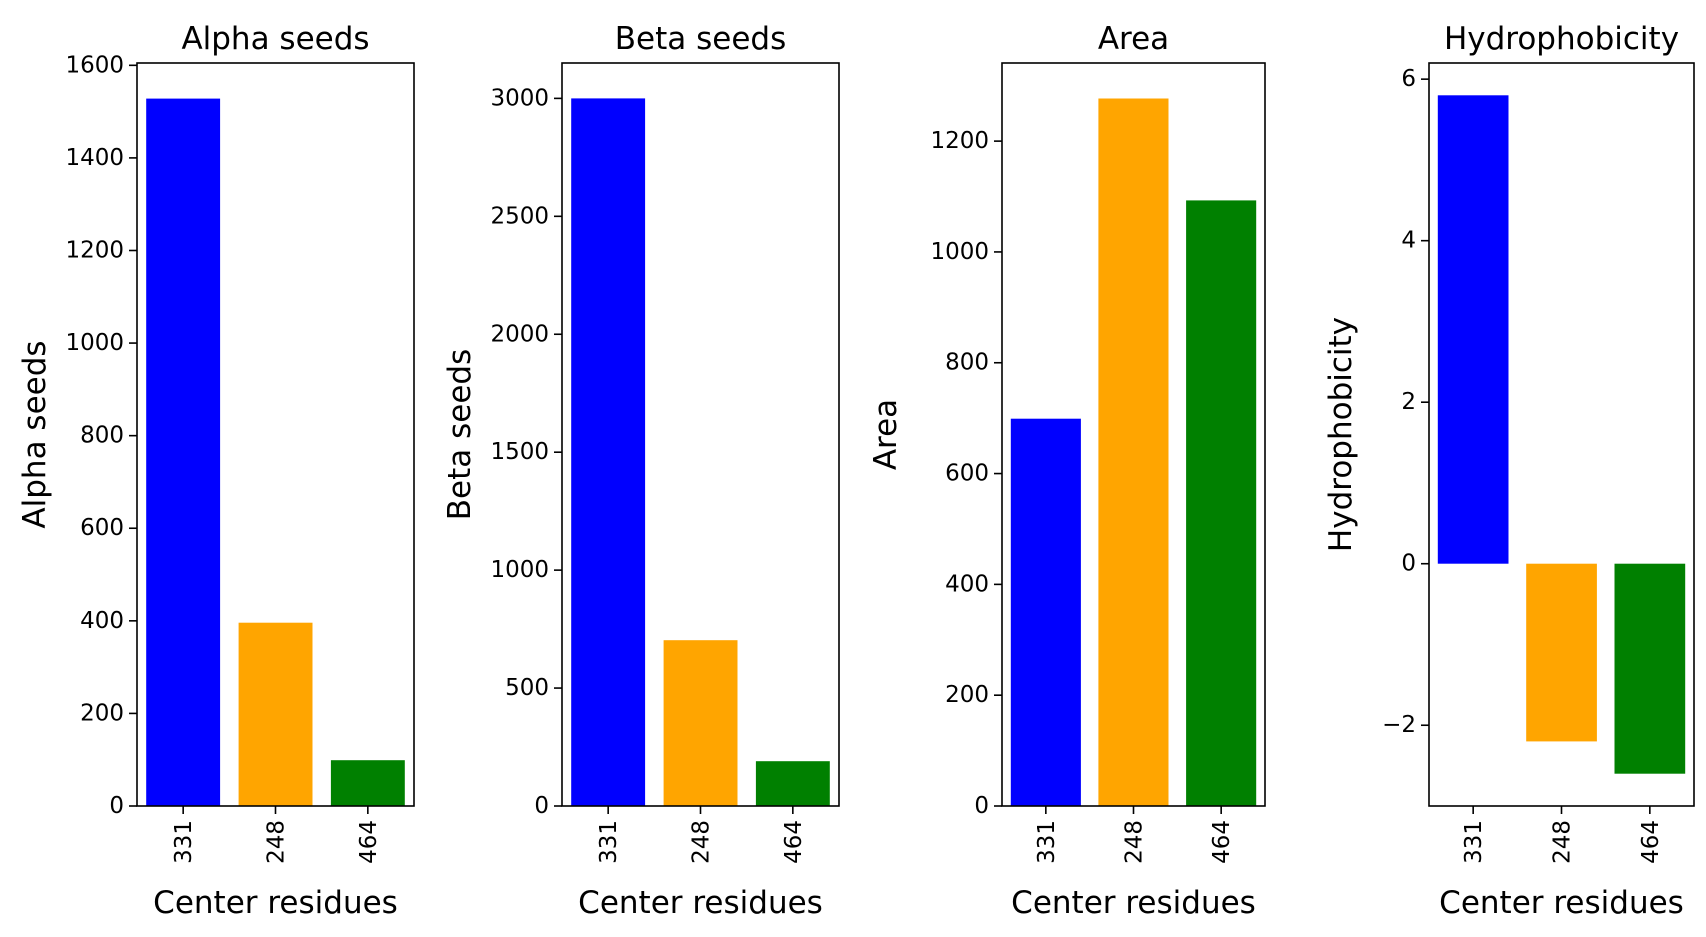  Describe the element at coordinates (700, 39) in the screenshot. I see `chart-title: Beta seeds` at that location.